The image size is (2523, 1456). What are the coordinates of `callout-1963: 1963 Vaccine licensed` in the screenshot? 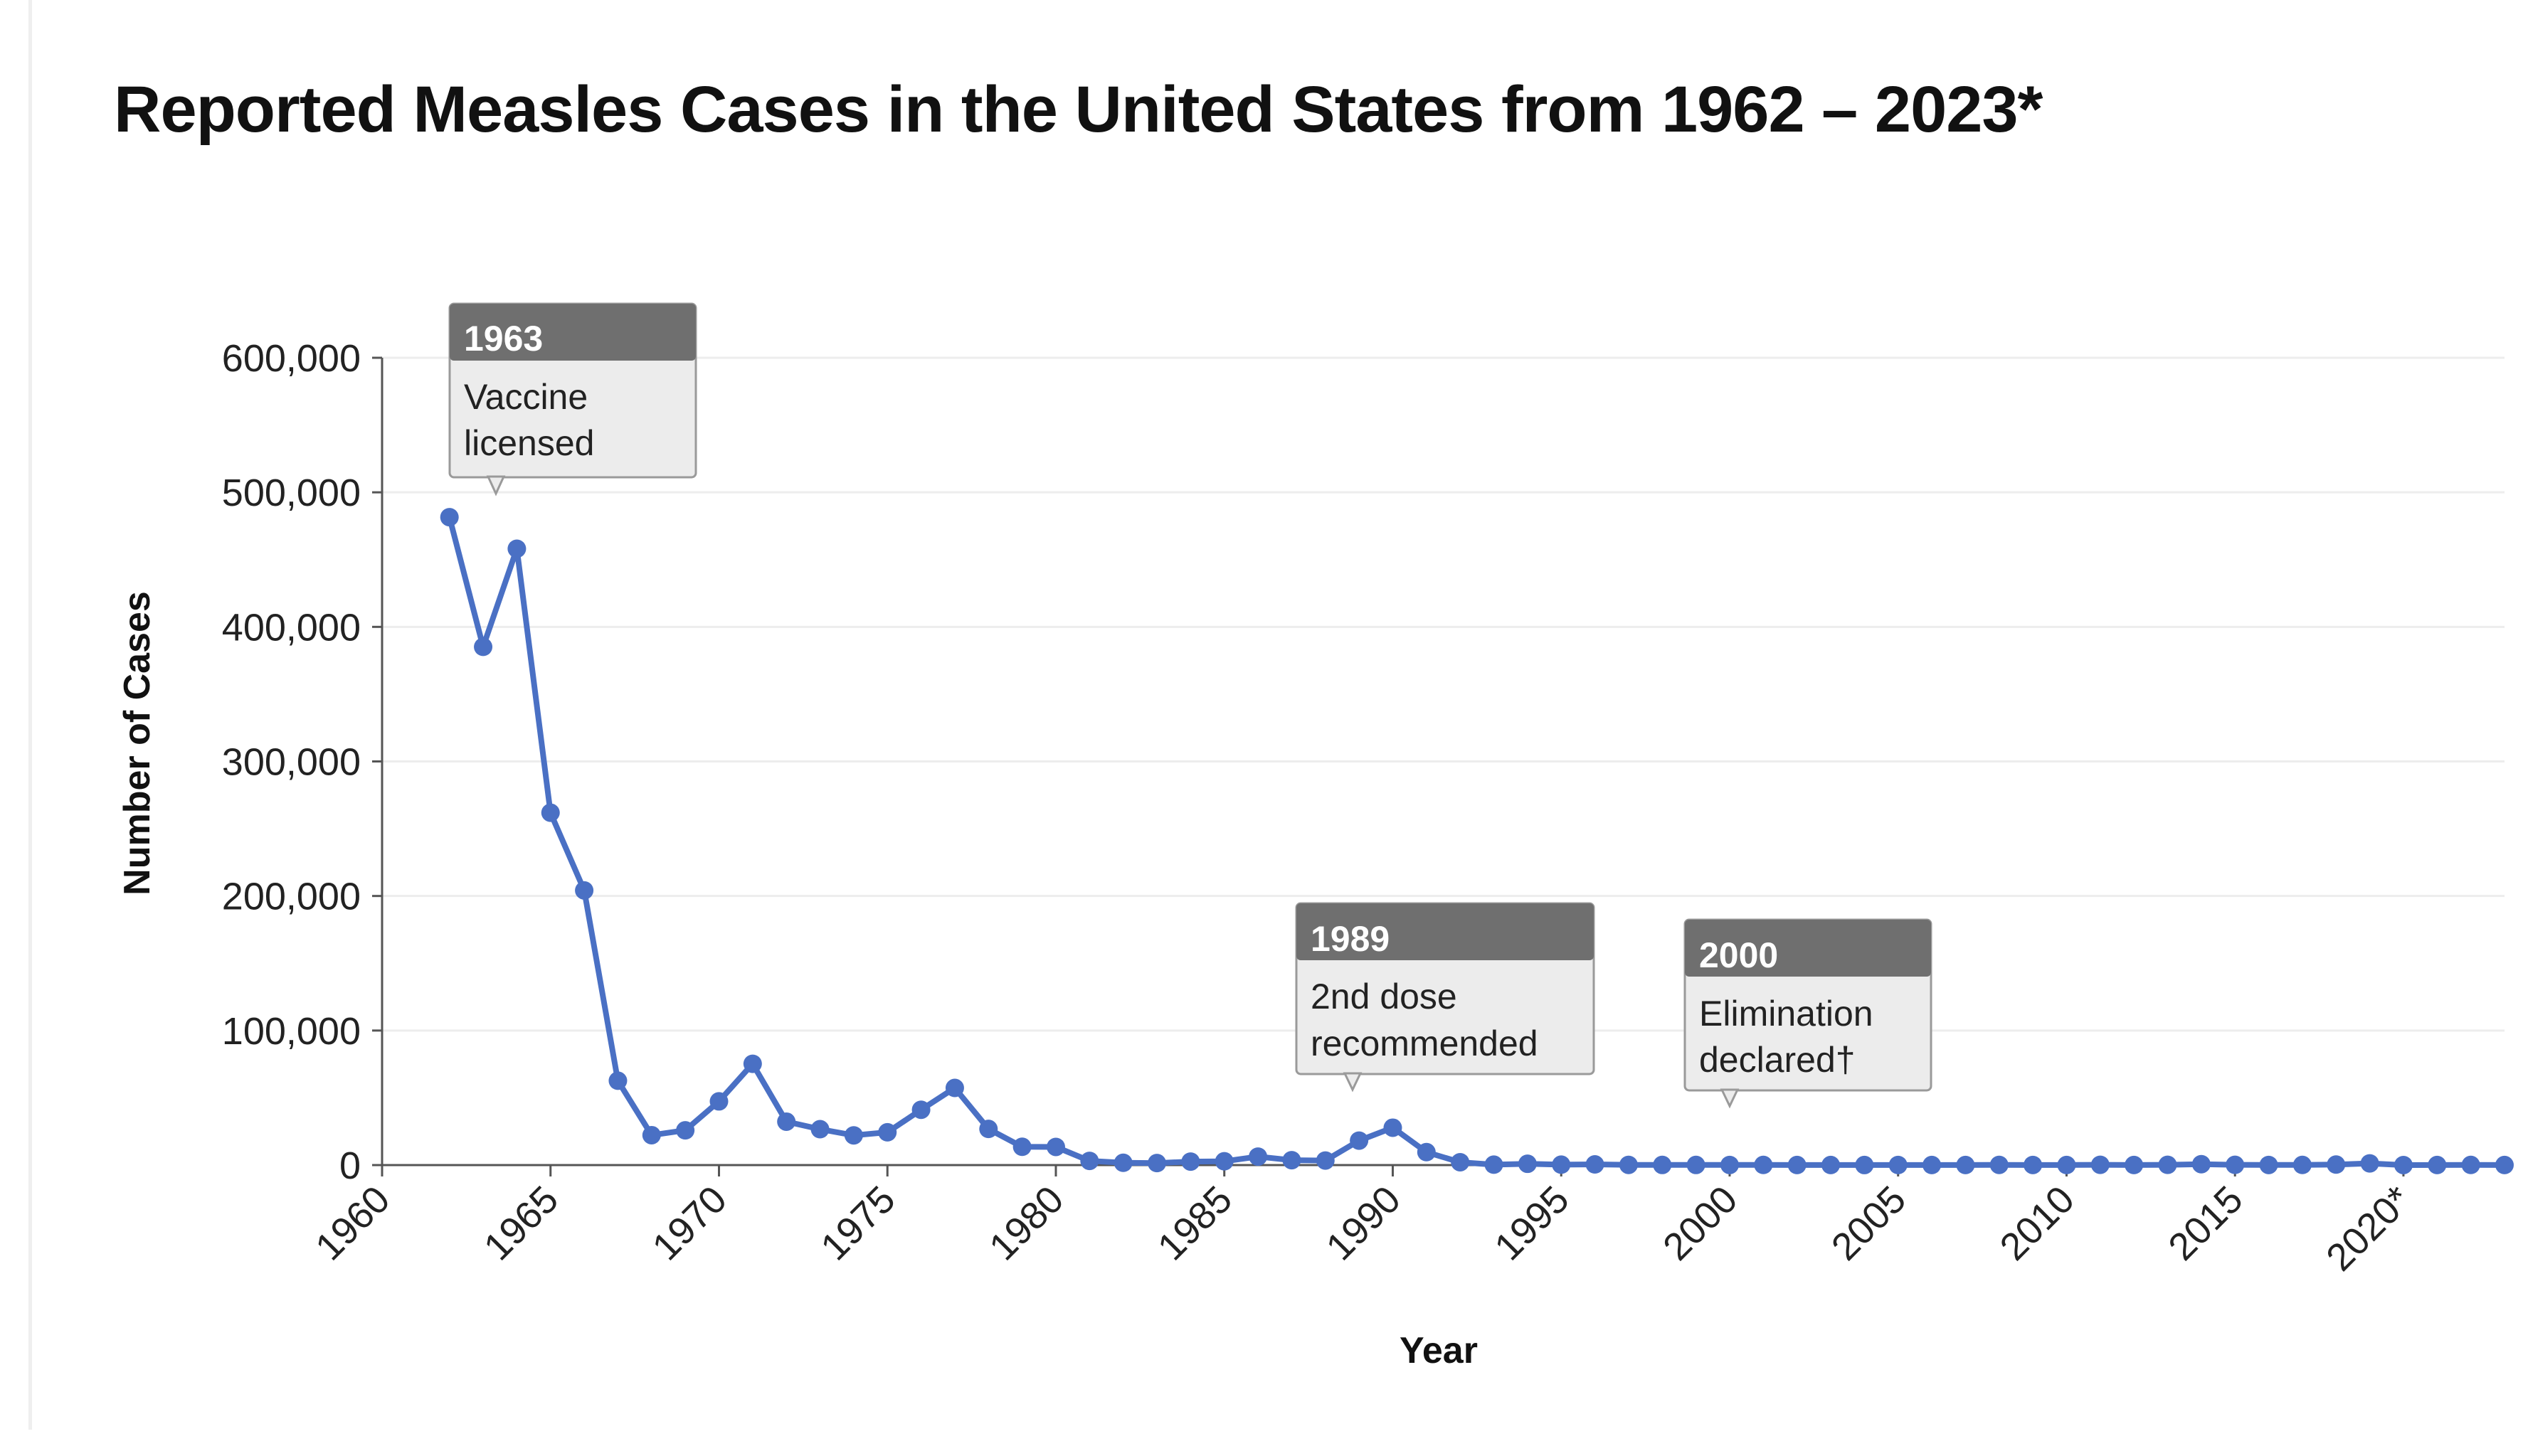 It's located at (572, 399).